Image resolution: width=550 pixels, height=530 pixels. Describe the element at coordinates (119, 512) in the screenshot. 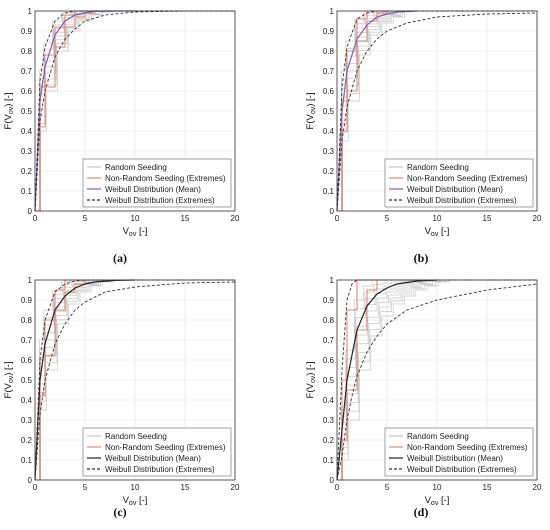

I see `panel-label: (c)` at that location.